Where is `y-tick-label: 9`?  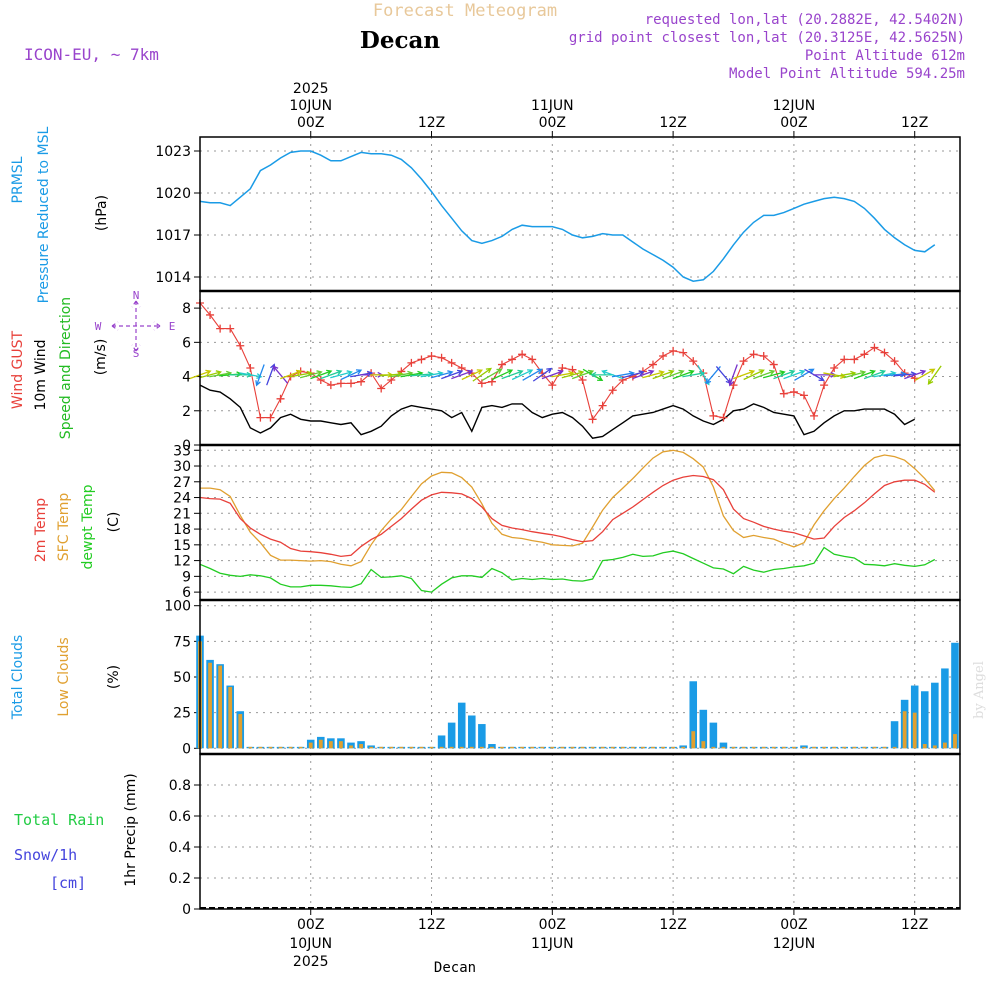
y-tick-label: 9 is located at coordinates (186, 577).